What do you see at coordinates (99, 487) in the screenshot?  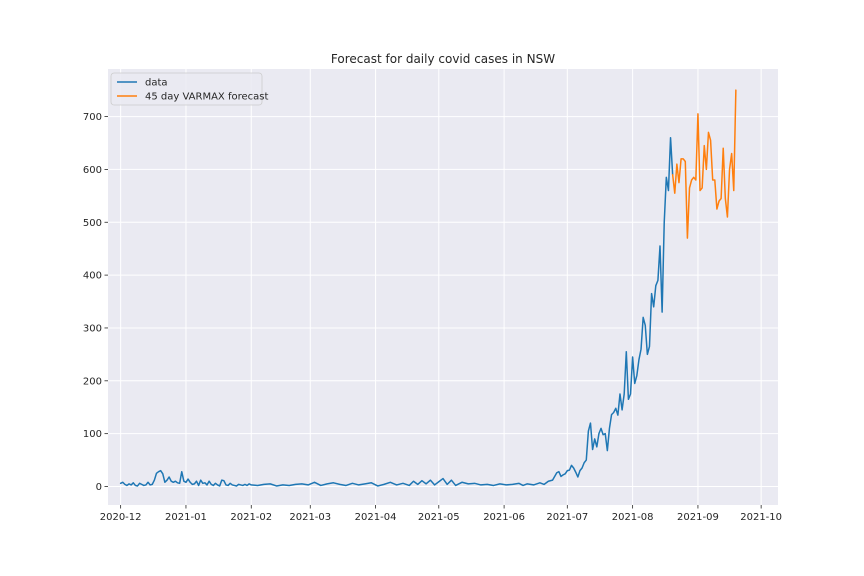 I see `y-tick-label: 0` at bounding box center [99, 487].